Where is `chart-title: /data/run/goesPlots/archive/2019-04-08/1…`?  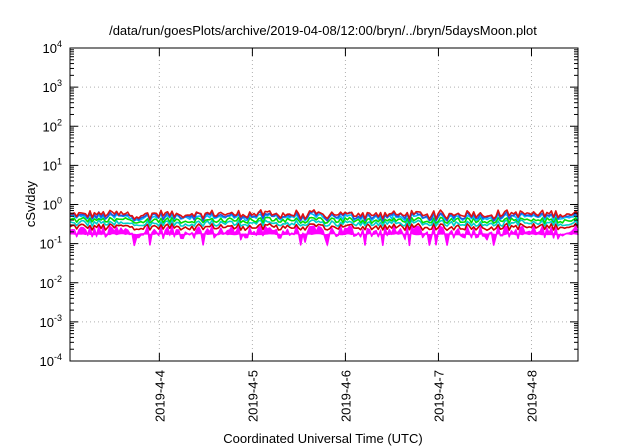 chart-title: /data/run/goesPlots/archive/2019-04-08/1… is located at coordinates (323, 30).